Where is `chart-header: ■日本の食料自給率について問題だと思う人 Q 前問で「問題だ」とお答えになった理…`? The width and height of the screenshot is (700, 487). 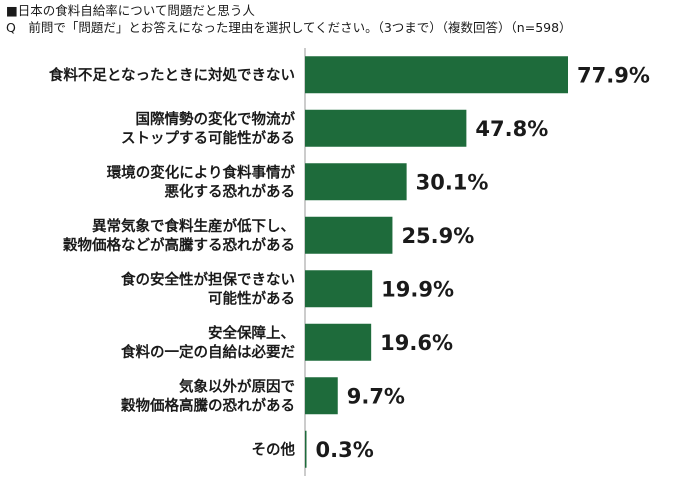 chart-header: ■日本の食料自給率について問題だと思う人 Q 前問で「問題だ」とお答えになった理… is located at coordinates (351, 19).